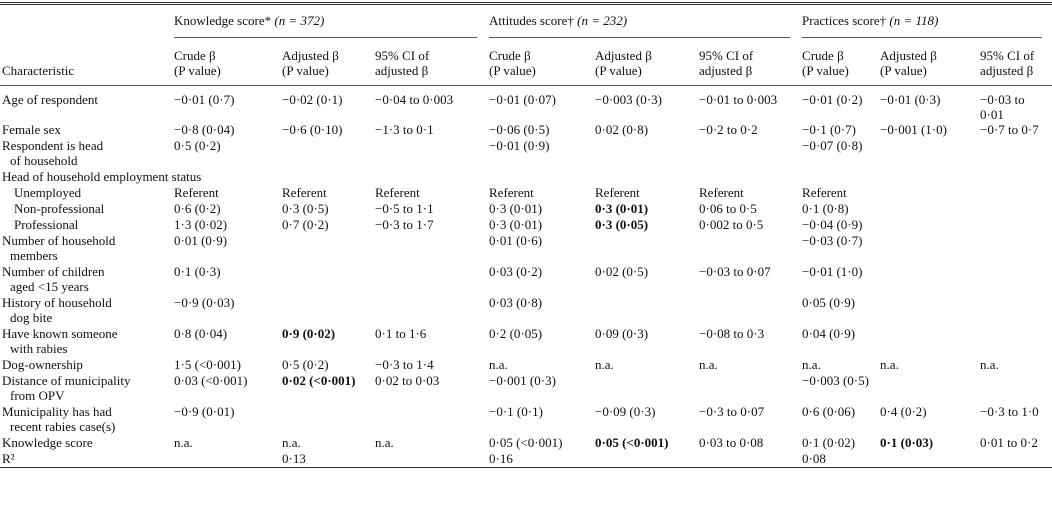  Describe the element at coordinates (86, 153) in the screenshot. I see `row-label: Respondent is head of household` at that location.